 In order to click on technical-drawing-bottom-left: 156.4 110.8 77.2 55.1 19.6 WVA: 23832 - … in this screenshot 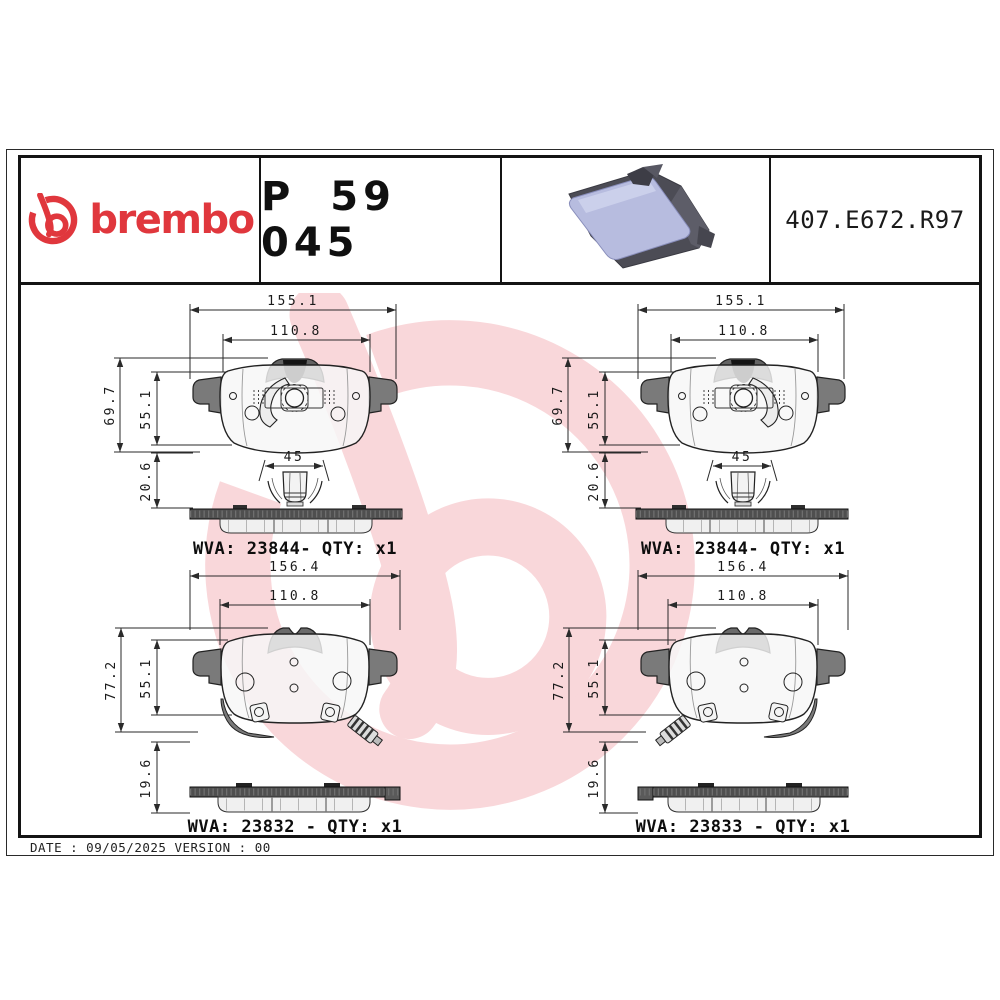, I will do `click(322, 698)`.